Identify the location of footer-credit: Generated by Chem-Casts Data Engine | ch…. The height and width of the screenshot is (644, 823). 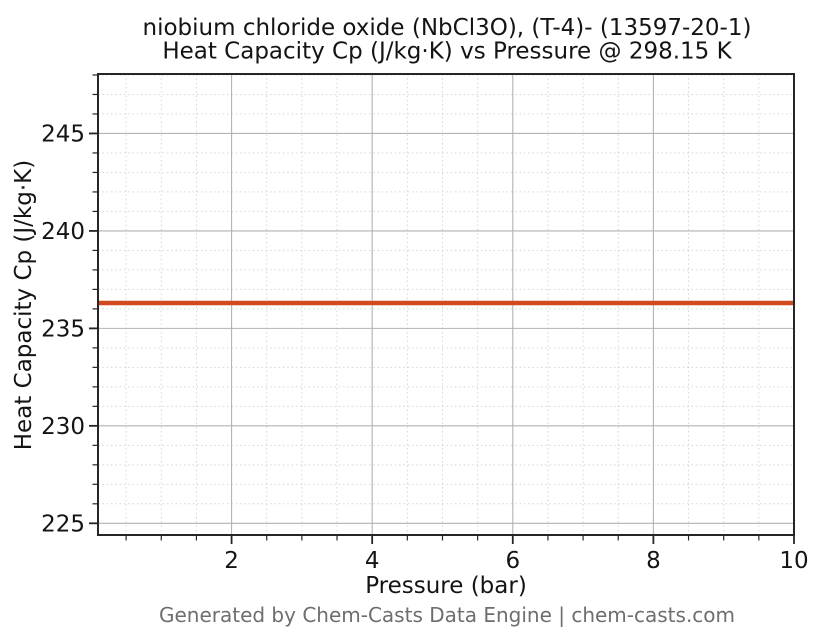
(447, 615).